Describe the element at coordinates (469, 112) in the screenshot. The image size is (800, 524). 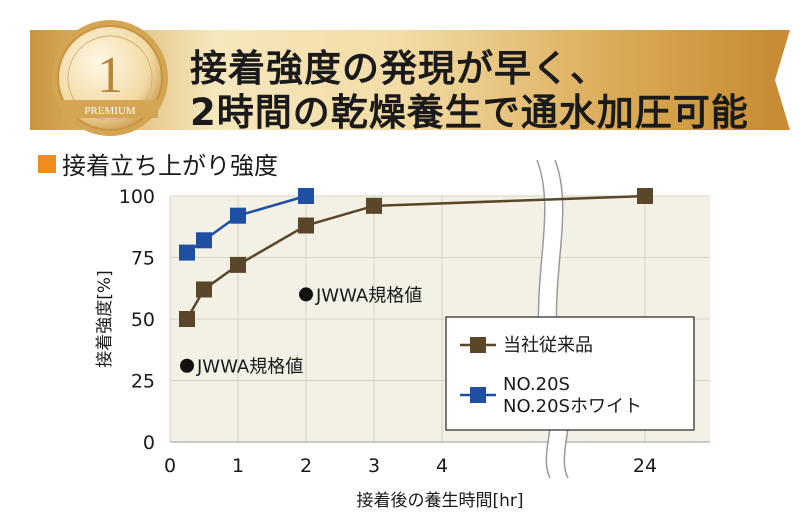
I see `headline-line-2: 2時間の乾燥養生で通水加圧可能` at that location.